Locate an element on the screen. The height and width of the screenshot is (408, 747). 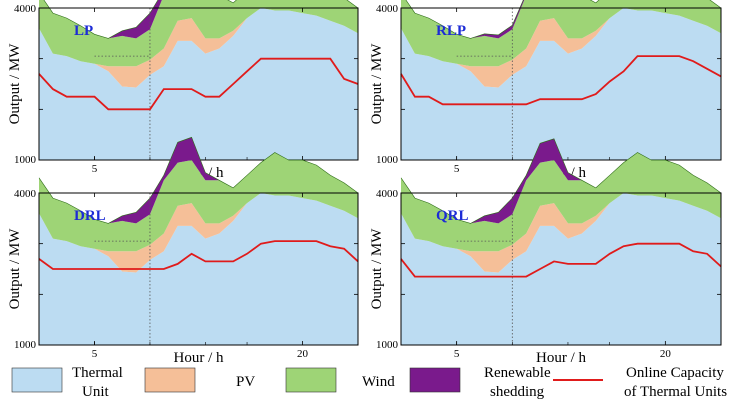
legend-label-shedding-line2: shedding is located at coordinates (517, 392).